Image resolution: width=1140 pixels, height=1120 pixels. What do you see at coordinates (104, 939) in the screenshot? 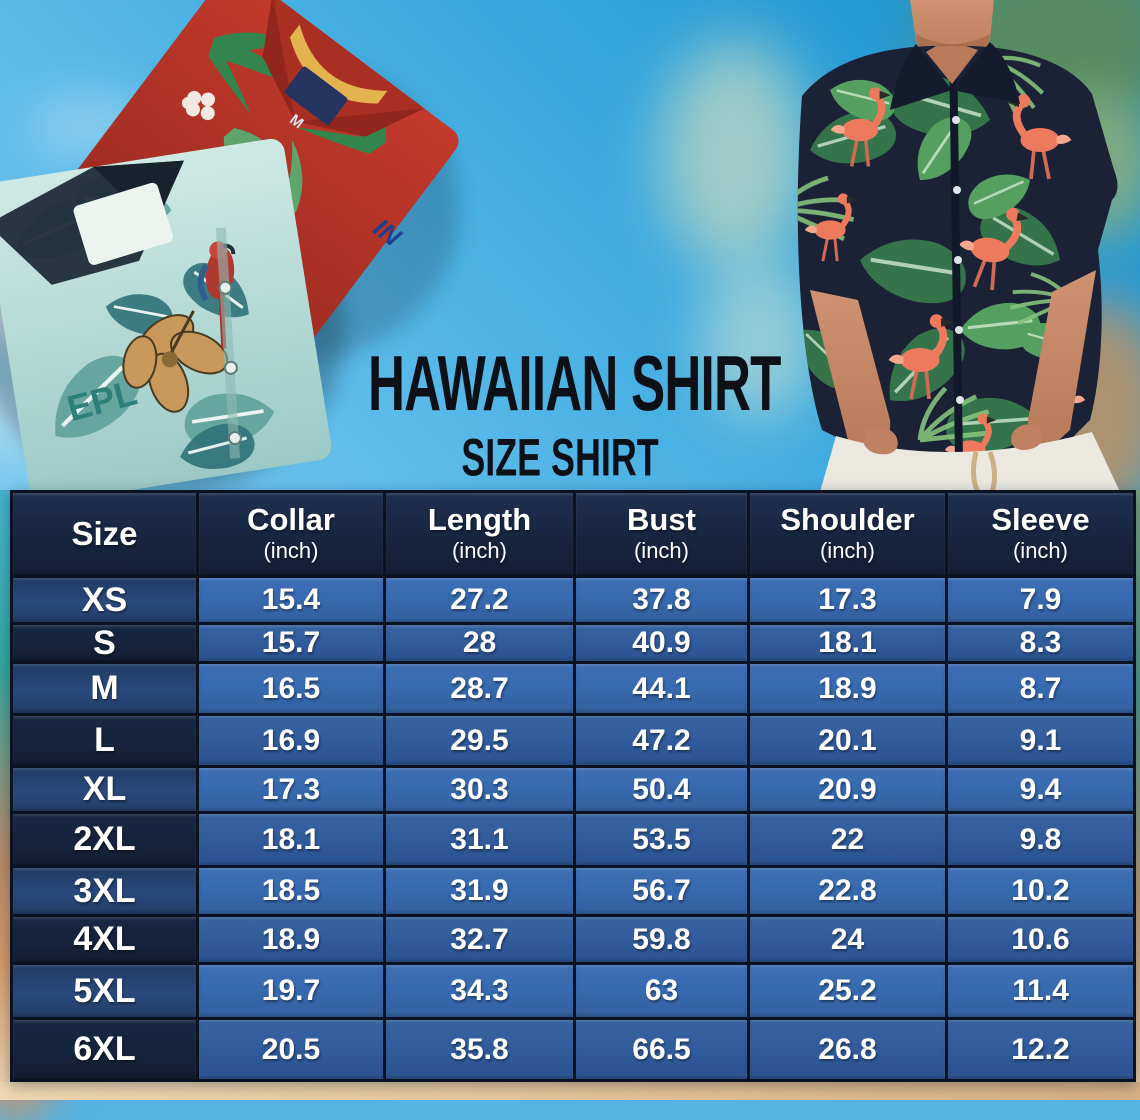
I see `size-label-4XL: 4XL` at bounding box center [104, 939].